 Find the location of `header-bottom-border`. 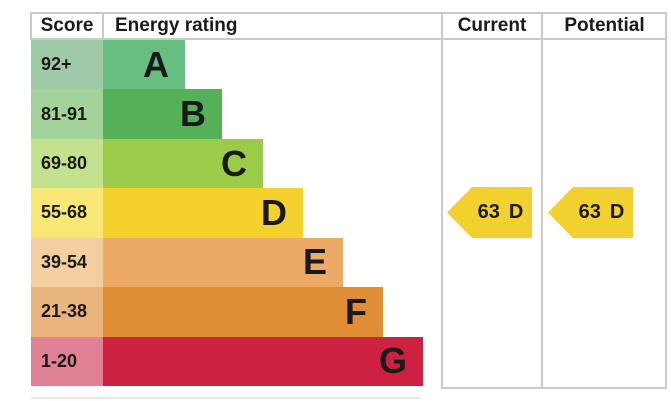

header-bottom-border is located at coordinates (348, 39).